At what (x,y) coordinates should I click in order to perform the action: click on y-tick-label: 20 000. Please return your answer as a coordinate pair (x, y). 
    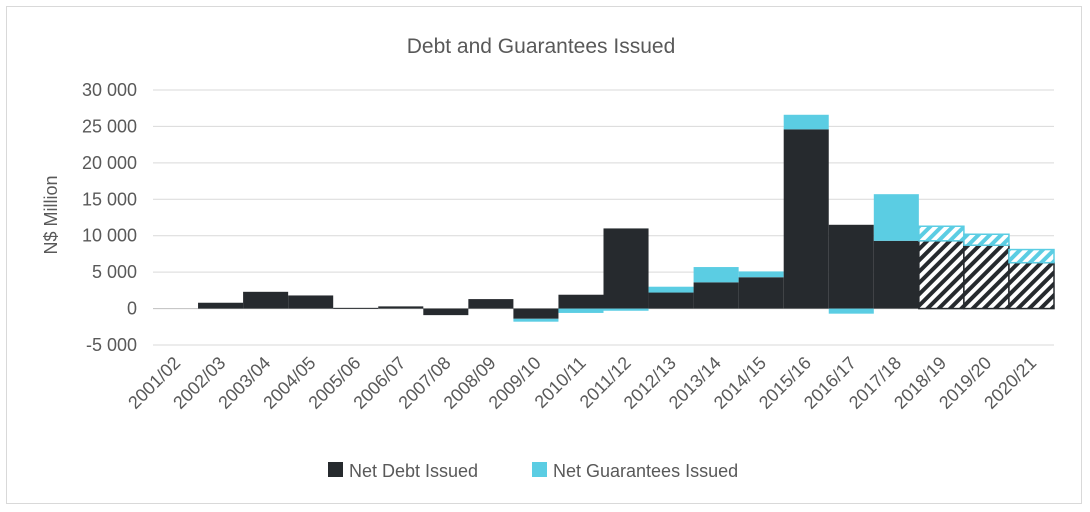
    Looking at the image, I should click on (109, 163).